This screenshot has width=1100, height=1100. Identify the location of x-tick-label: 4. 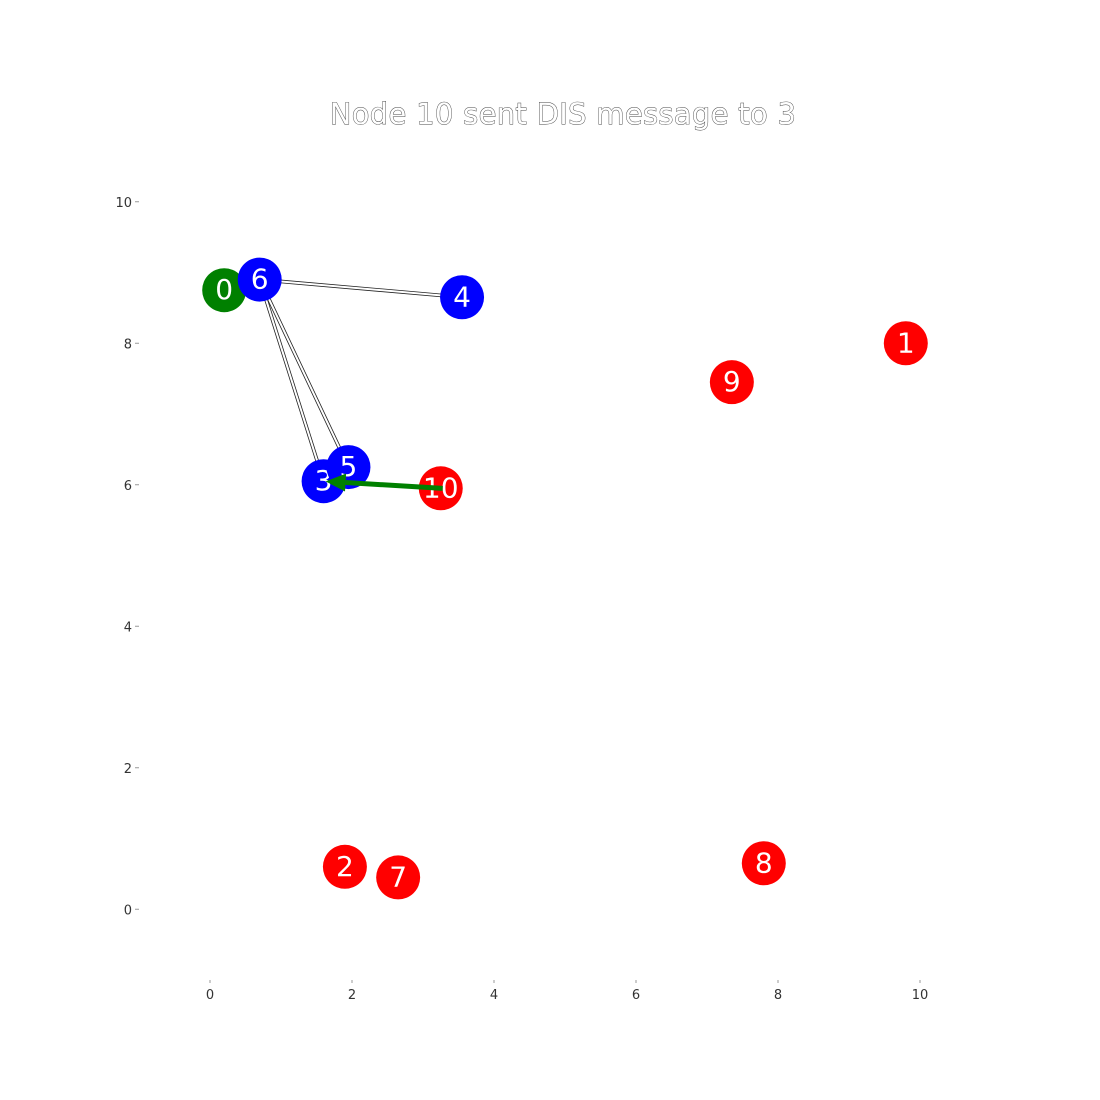
(494, 995).